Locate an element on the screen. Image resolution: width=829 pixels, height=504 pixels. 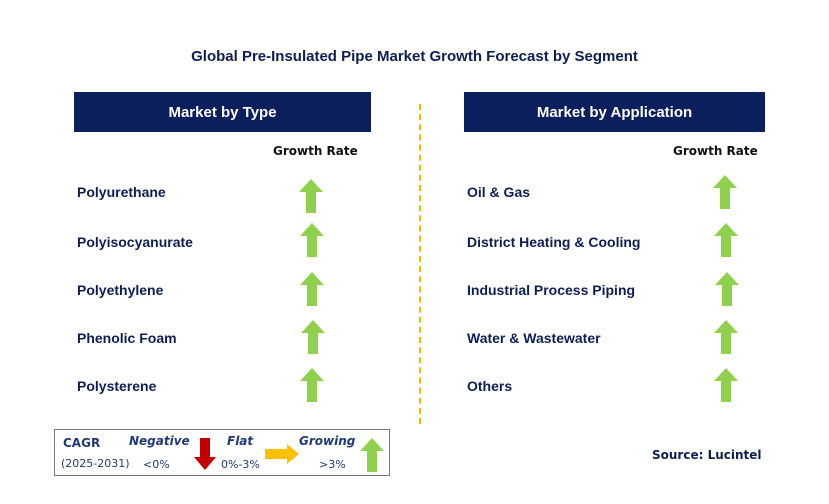
growth-rate-label-right: Growth Rate is located at coordinates (715, 151).